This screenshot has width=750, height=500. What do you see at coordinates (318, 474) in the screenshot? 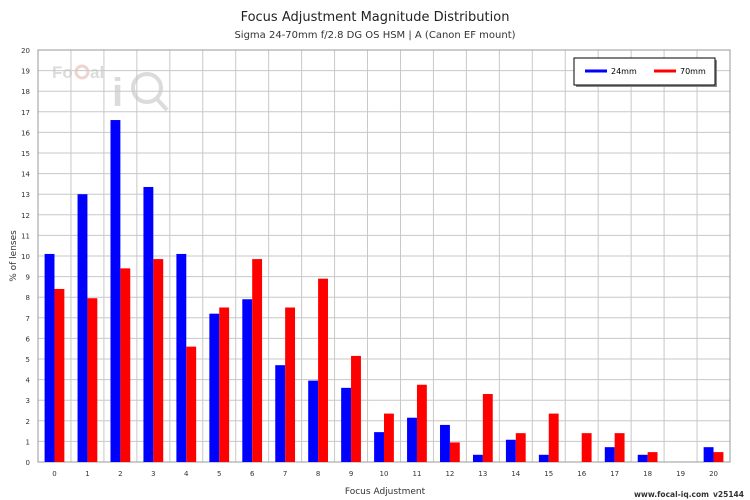
I see `x-tick-label: 8` at bounding box center [318, 474].